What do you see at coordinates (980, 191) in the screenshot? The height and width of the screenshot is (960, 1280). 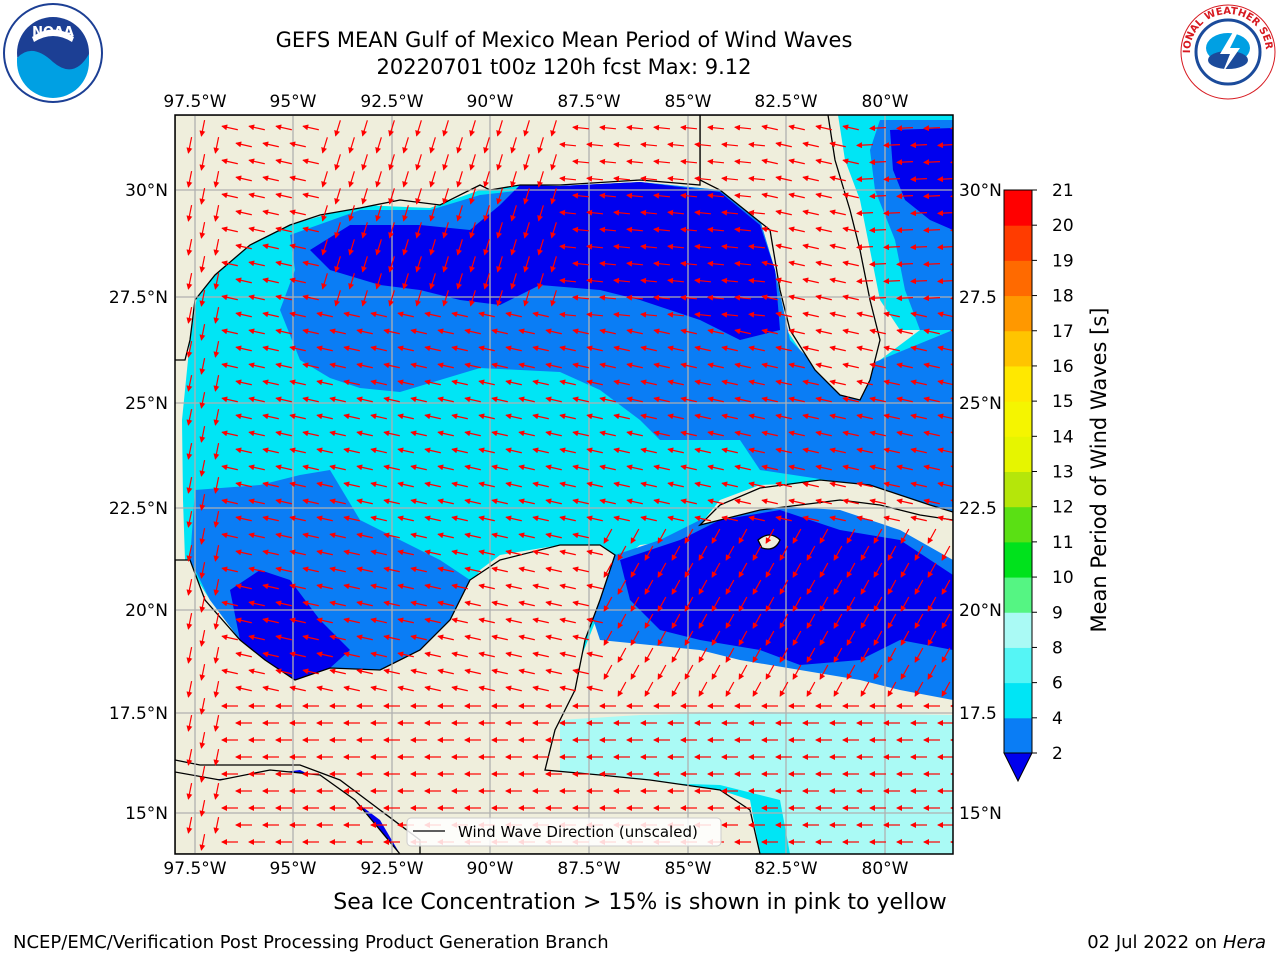 I see `lat-tick-right: 30°N` at bounding box center [980, 191].